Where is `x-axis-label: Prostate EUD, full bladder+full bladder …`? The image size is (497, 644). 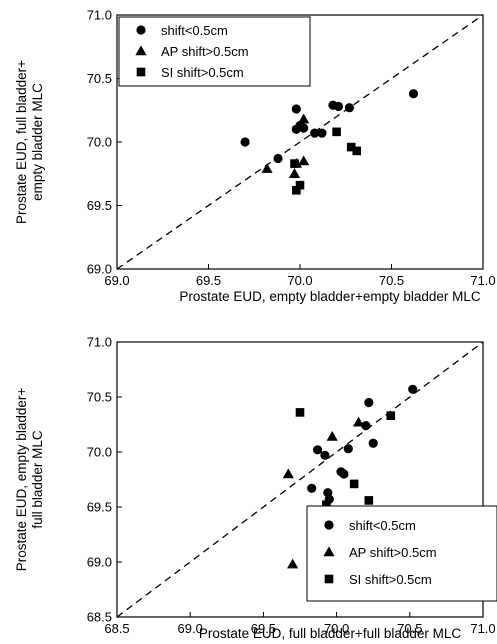 x-axis-label: Prostate EUD, full bladder+full bladder … is located at coordinates (330, 633).